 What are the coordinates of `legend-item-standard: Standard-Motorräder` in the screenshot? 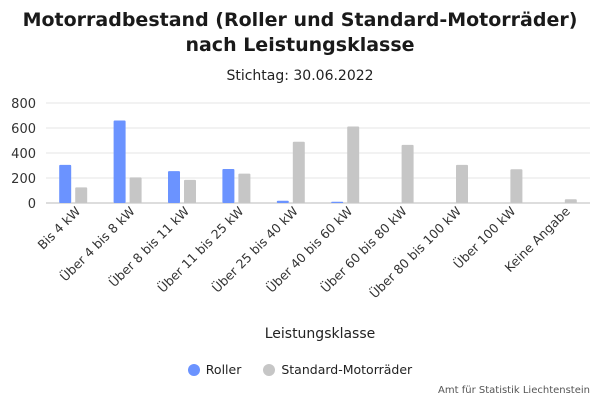 It's located at (337, 369).